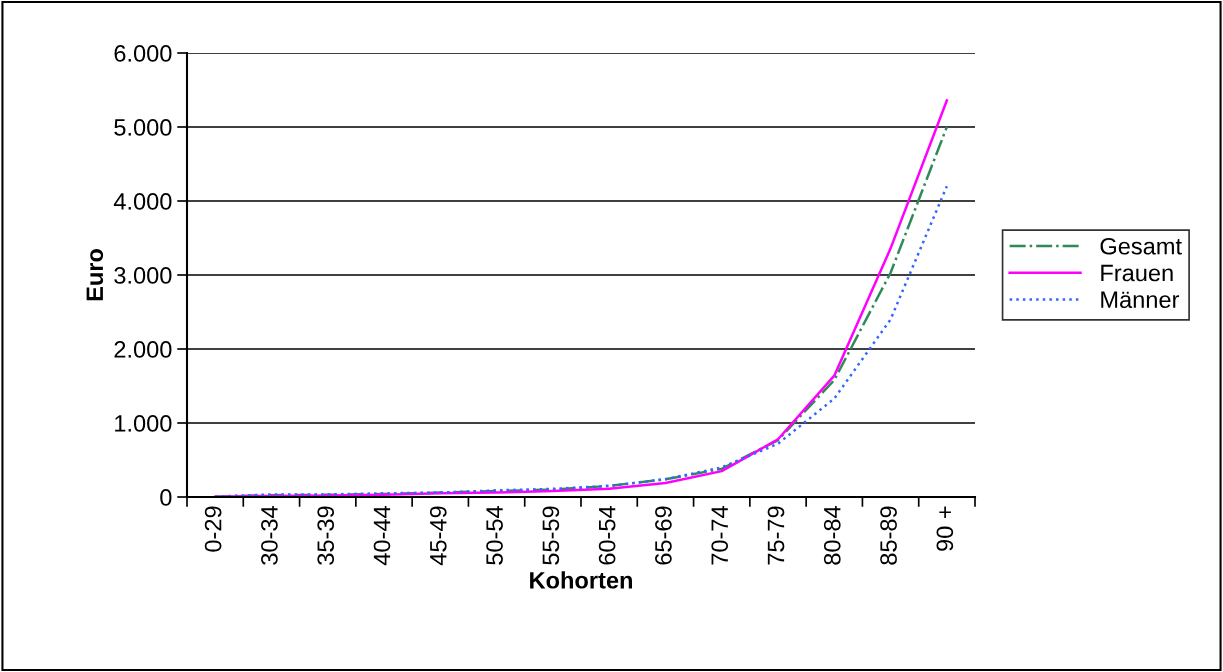  I want to click on x-tick-label: 85-89, so click(888, 535).